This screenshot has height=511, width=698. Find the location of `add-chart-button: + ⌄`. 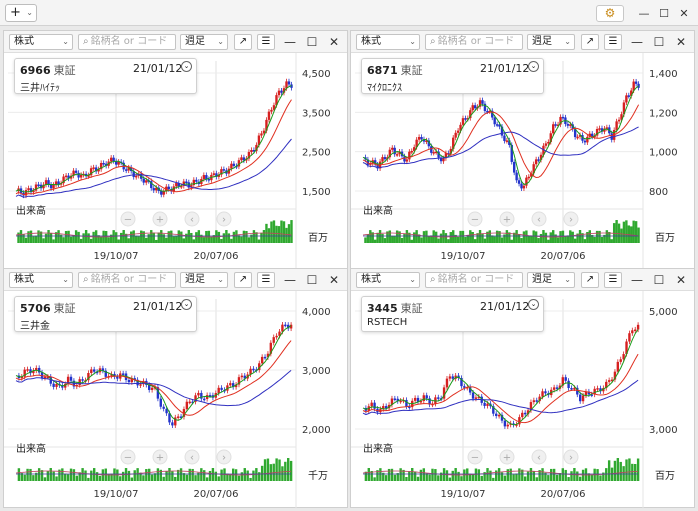

add-chart-button: + ⌄ is located at coordinates (21, 13).